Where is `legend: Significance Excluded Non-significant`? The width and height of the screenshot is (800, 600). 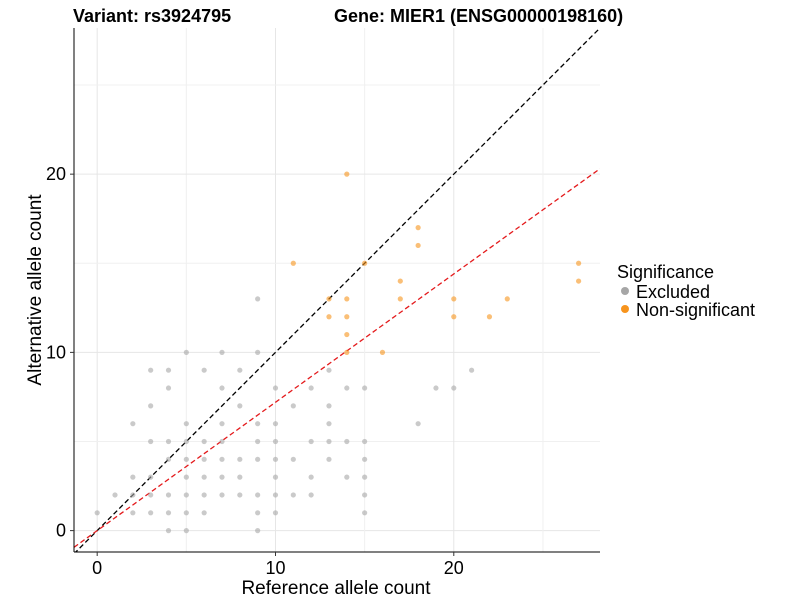
legend: Significance Excluded Non-significant is located at coordinates (686, 291).